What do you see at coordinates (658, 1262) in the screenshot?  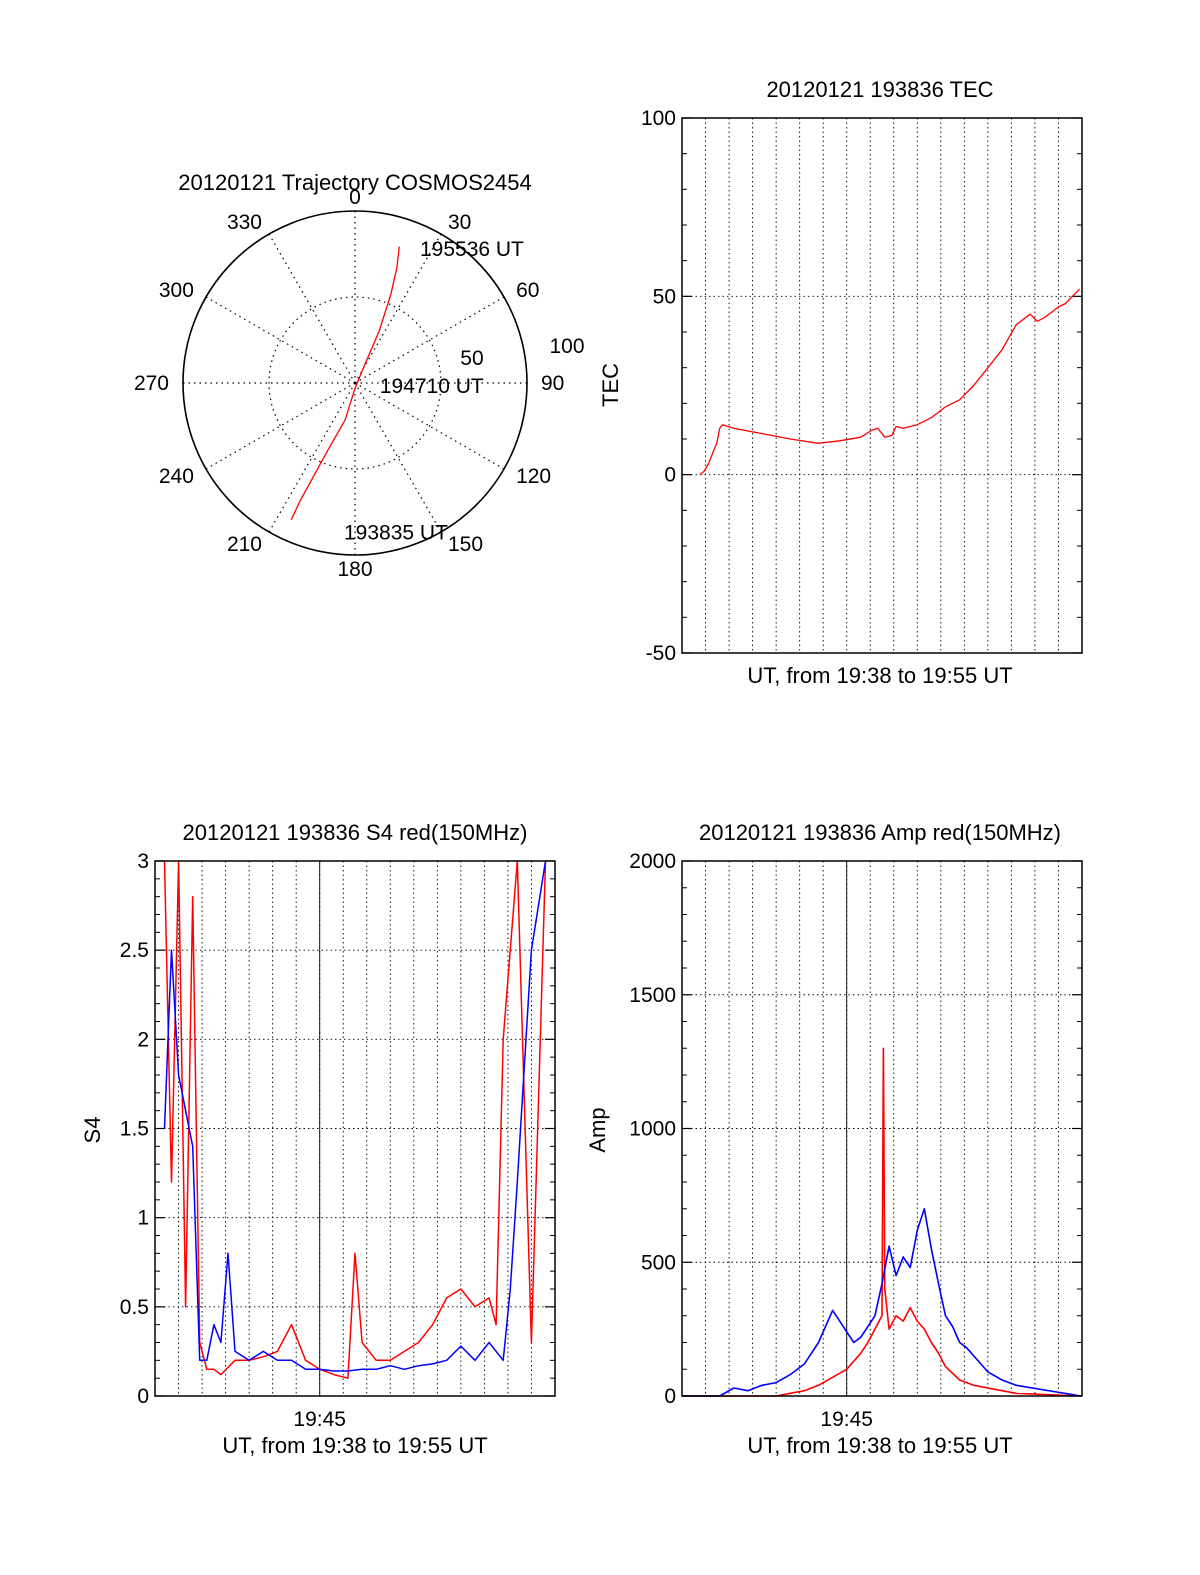 I see `y-tick-label: 500` at bounding box center [658, 1262].